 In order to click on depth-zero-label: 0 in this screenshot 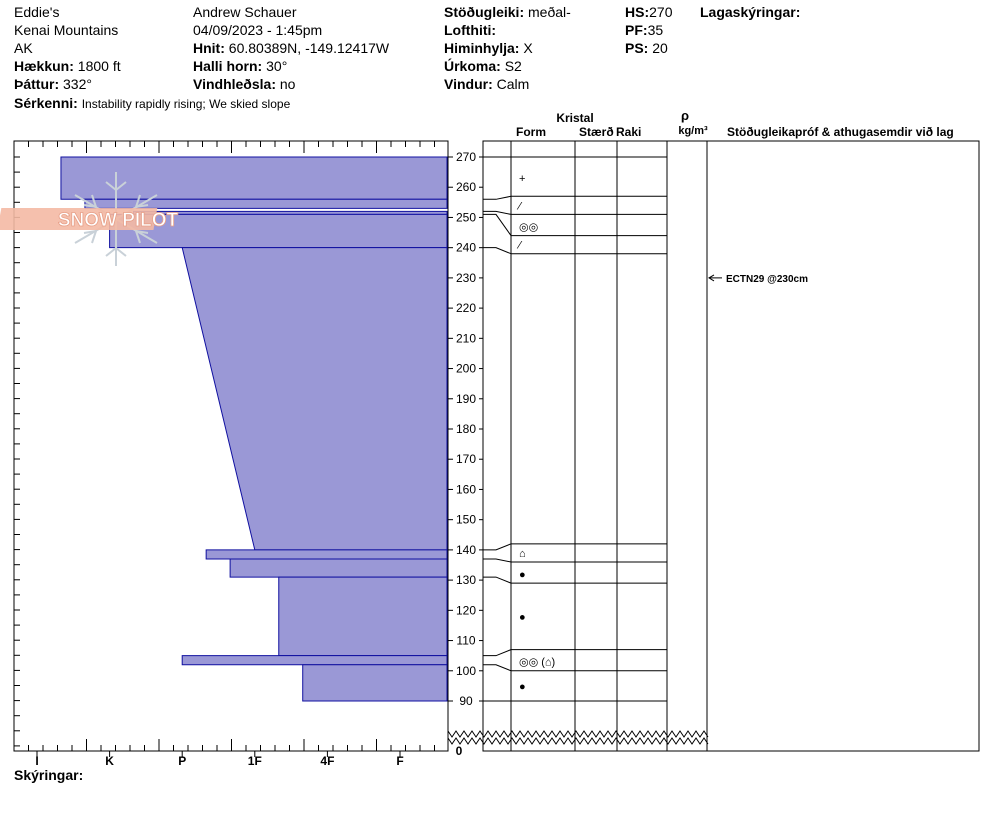, I will do `click(459, 751)`.